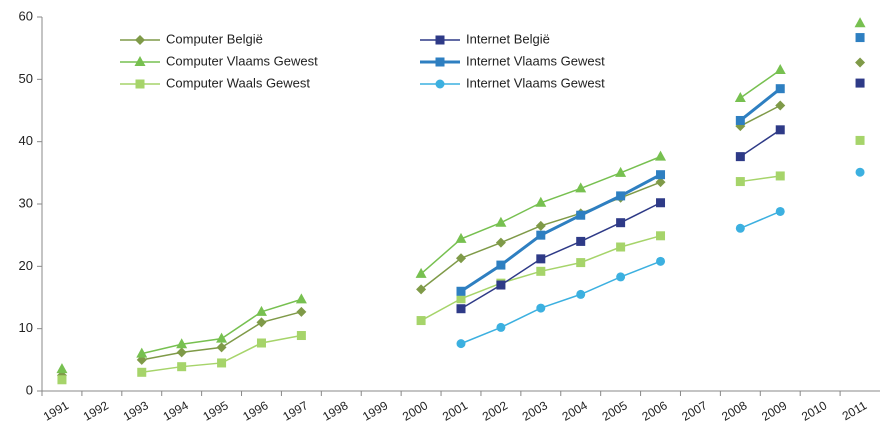  Describe the element at coordinates (238, 82) in the screenshot. I see `legend-label: Computer Waals Gewest` at that location.